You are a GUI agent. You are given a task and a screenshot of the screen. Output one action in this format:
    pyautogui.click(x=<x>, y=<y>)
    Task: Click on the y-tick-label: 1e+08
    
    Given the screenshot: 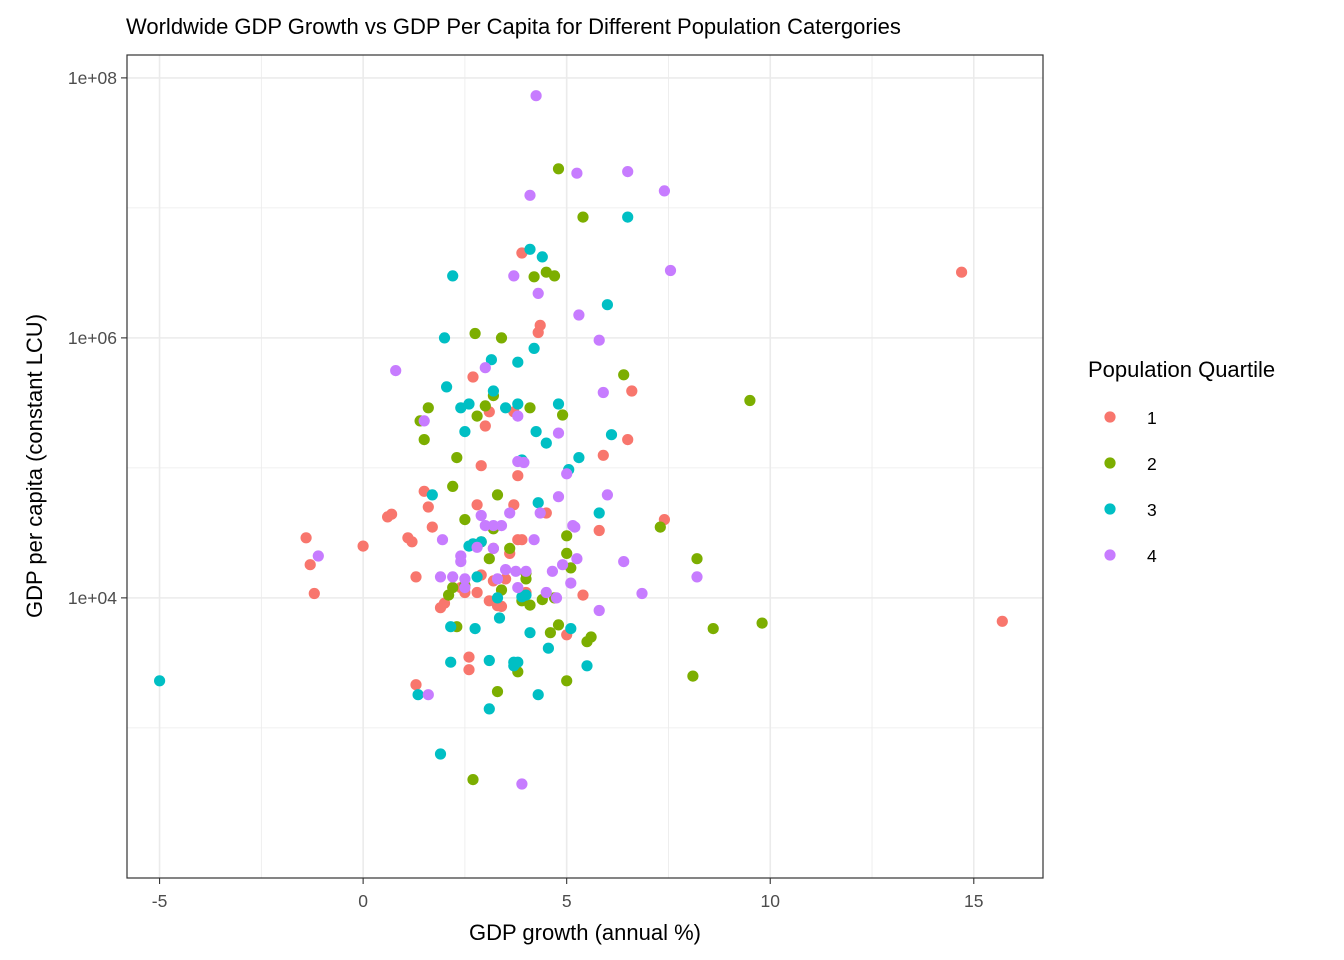 What is the action you would take?
    pyautogui.click(x=92, y=78)
    